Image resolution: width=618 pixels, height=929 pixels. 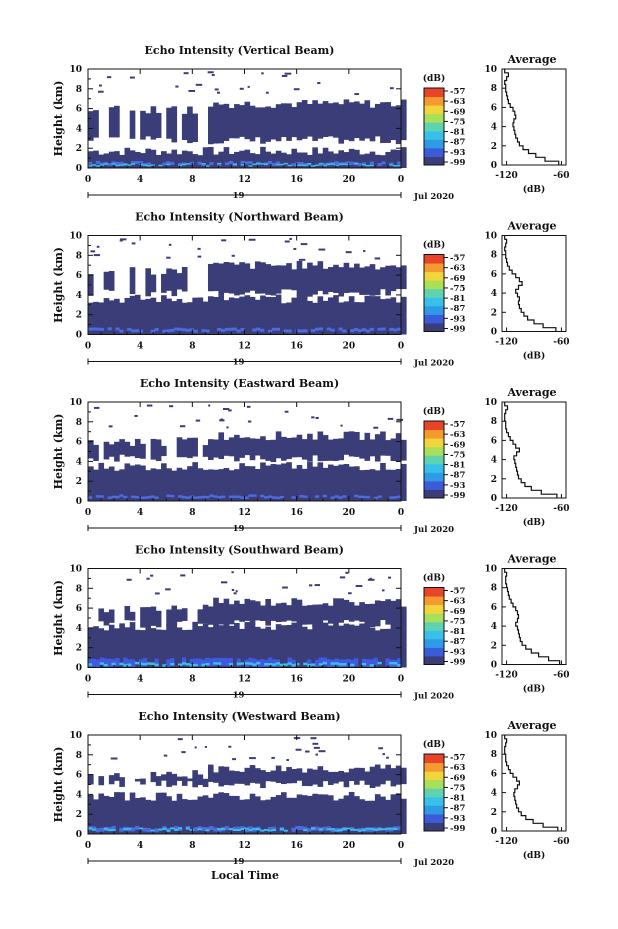 I want to click on y-tick-label: 10, so click(x=75, y=237).